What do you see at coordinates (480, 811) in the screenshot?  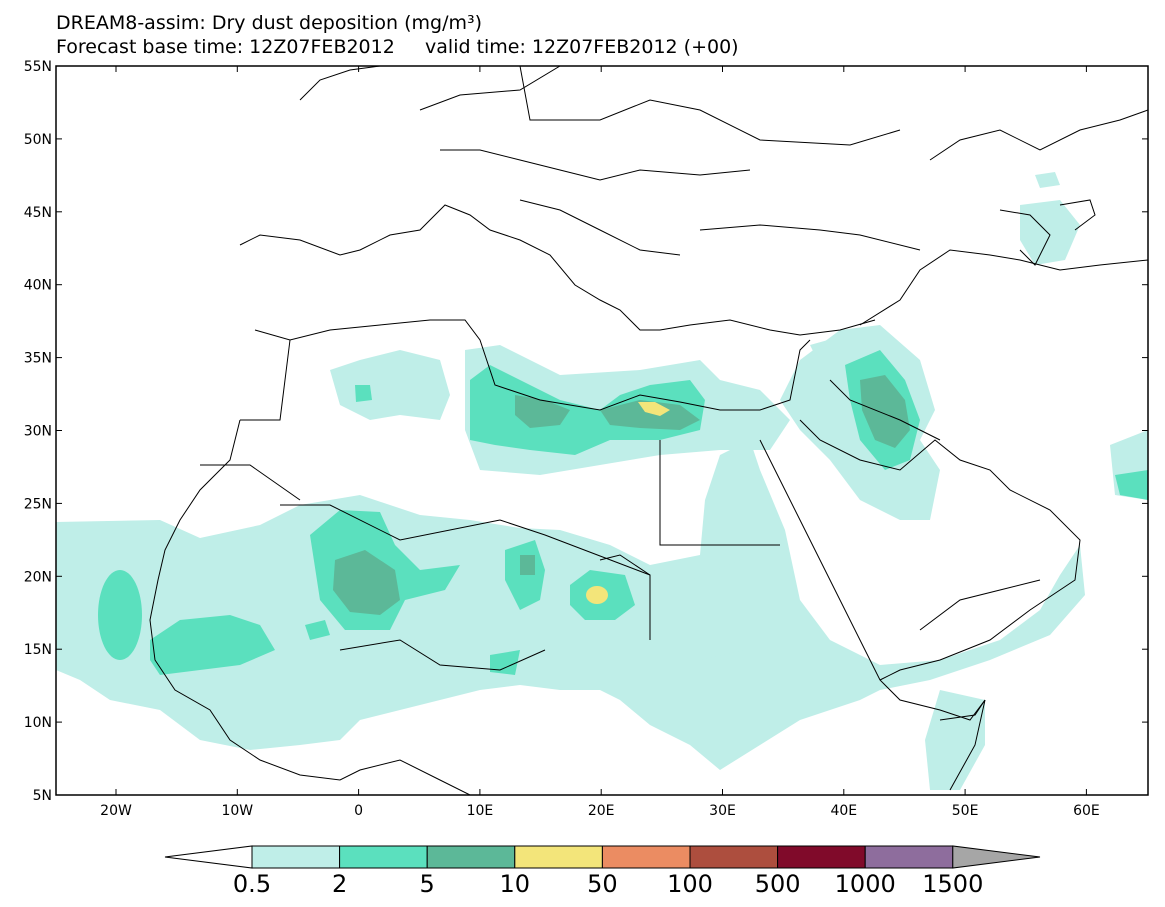 I see `longitude-label: 10E` at bounding box center [480, 811].